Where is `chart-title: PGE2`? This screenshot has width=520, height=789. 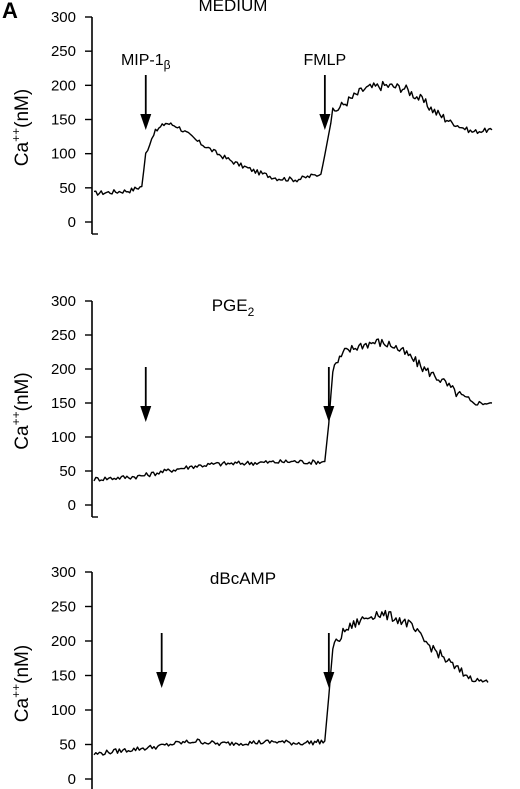
chart-title: PGE2 is located at coordinates (233, 307).